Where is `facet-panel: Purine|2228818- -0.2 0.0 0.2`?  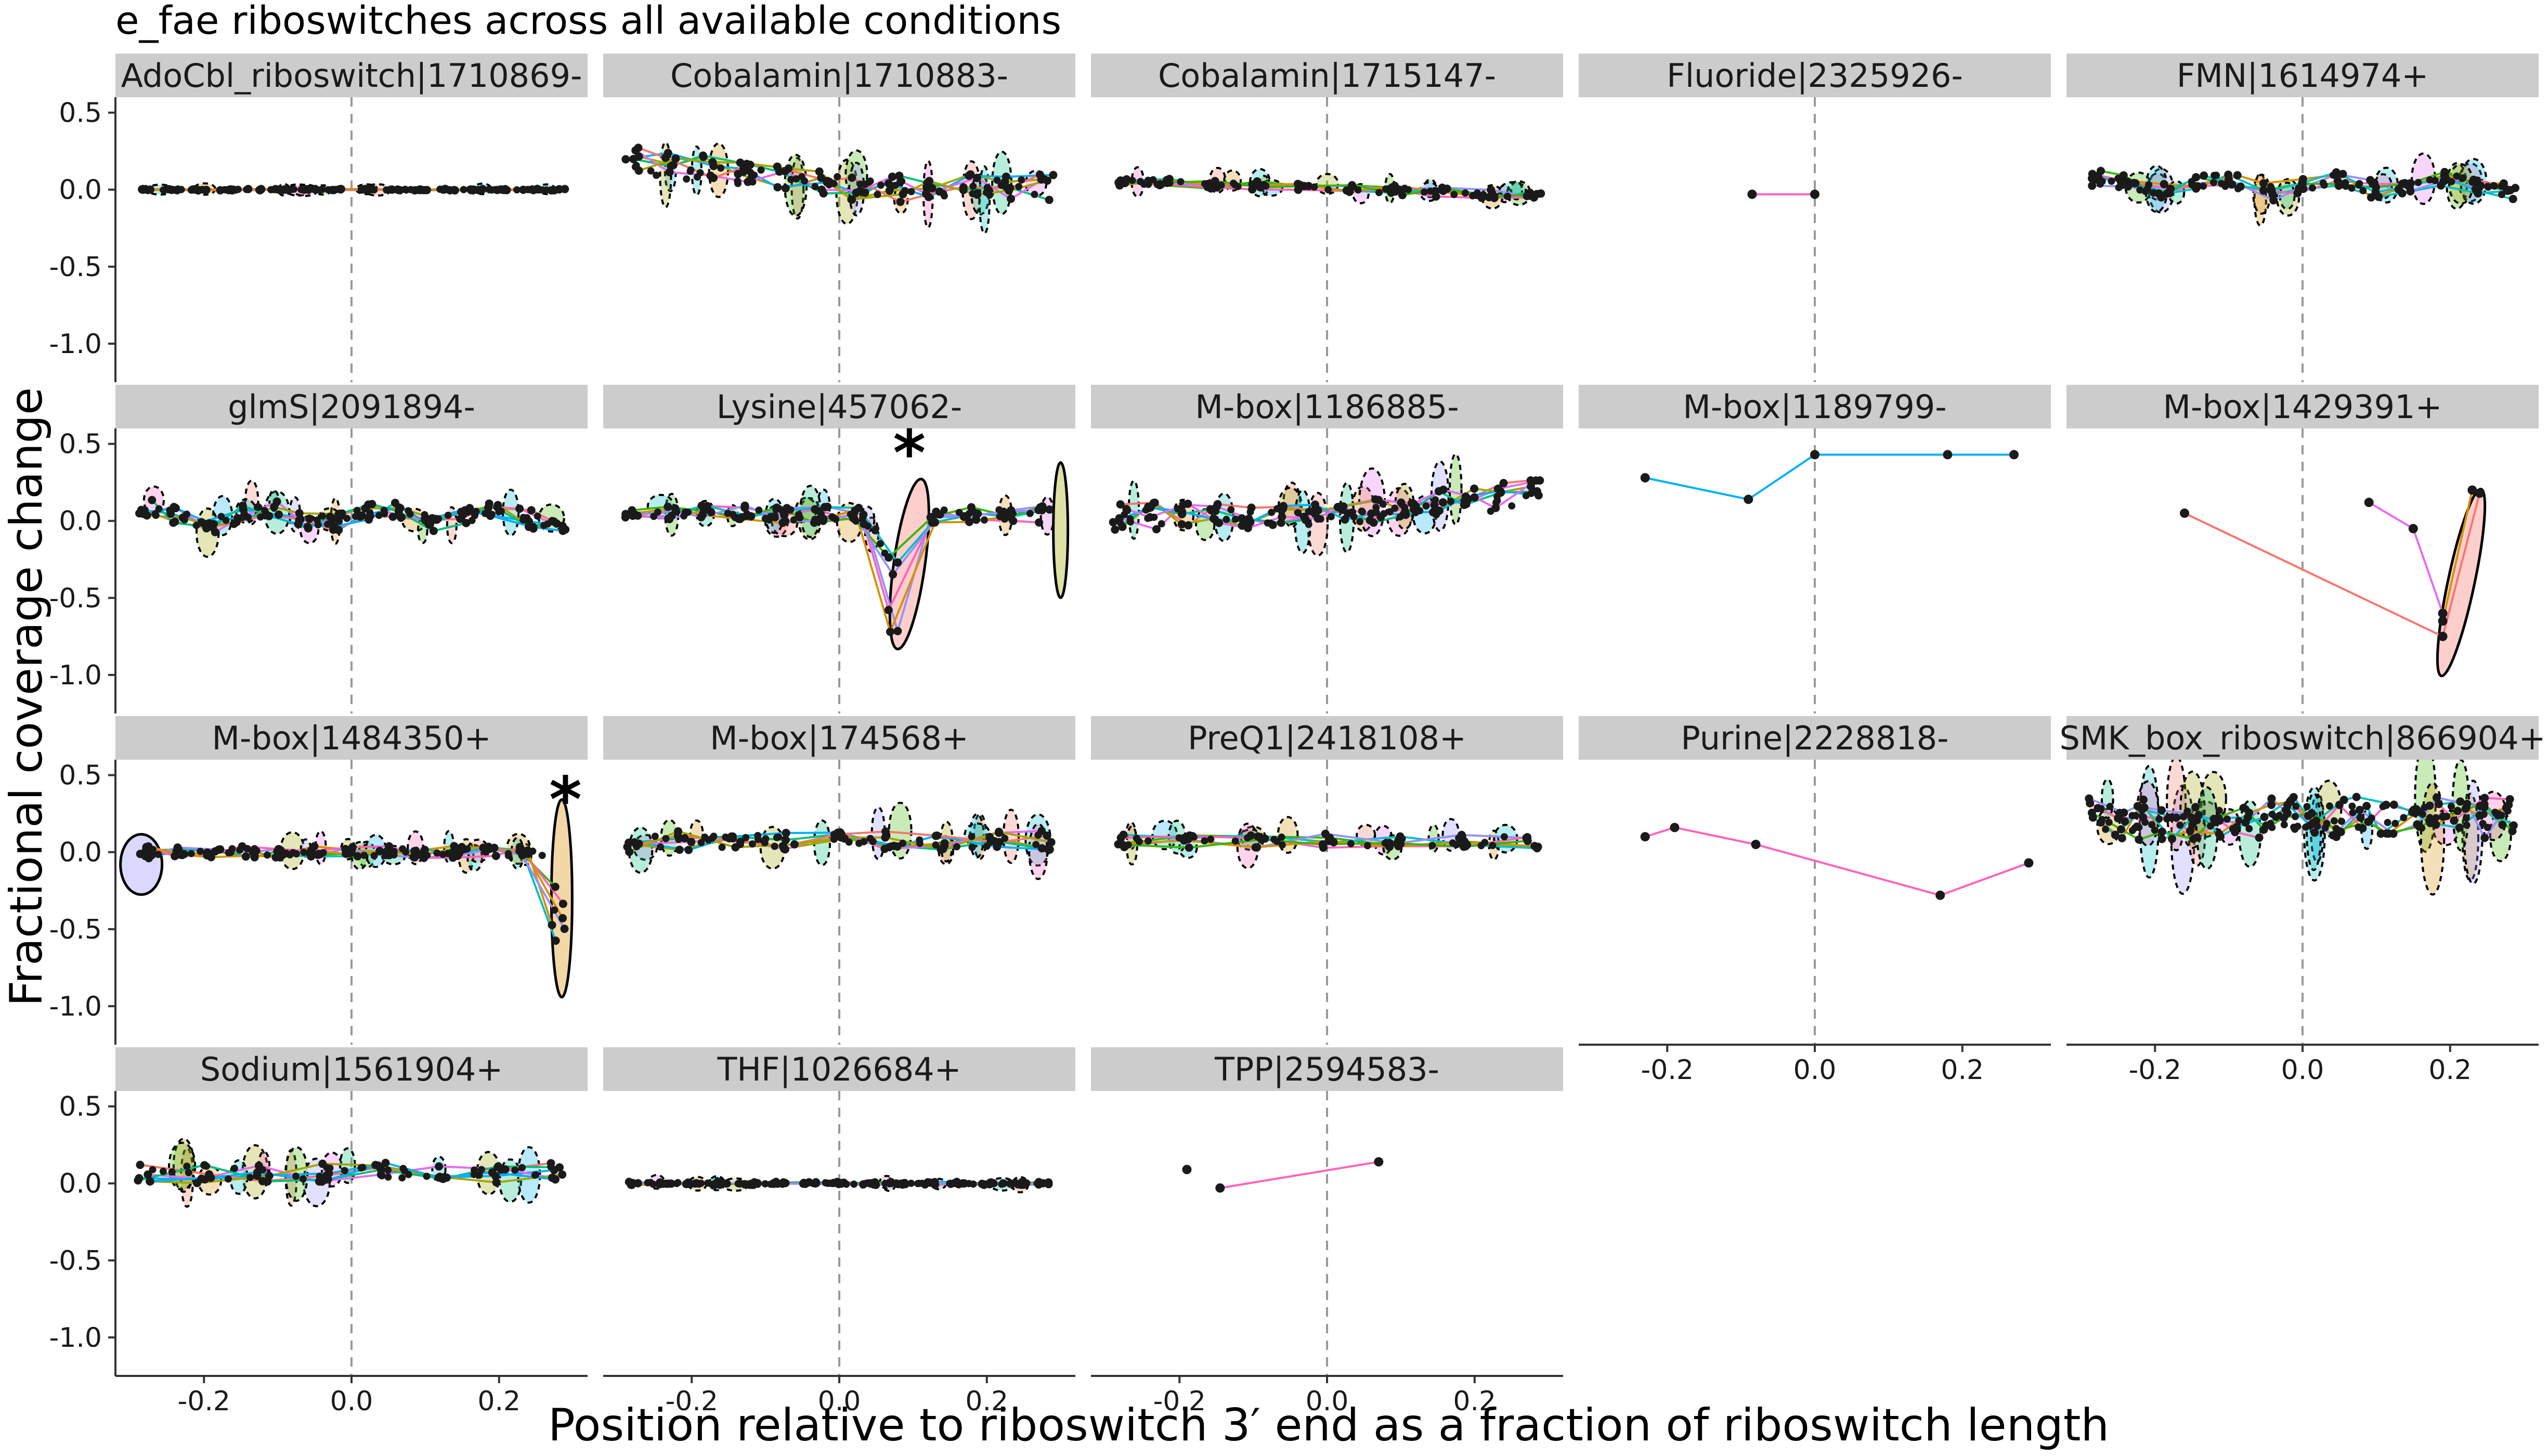
facet-panel: Purine|2228818- -0.2 0.0 0.2 is located at coordinates (1815, 901).